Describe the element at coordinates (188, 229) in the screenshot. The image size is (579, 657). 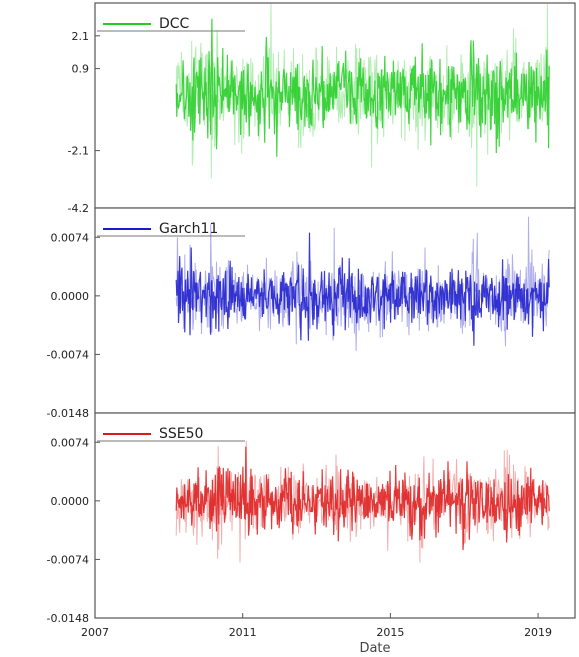
I see `legend-label: Garch11` at that location.